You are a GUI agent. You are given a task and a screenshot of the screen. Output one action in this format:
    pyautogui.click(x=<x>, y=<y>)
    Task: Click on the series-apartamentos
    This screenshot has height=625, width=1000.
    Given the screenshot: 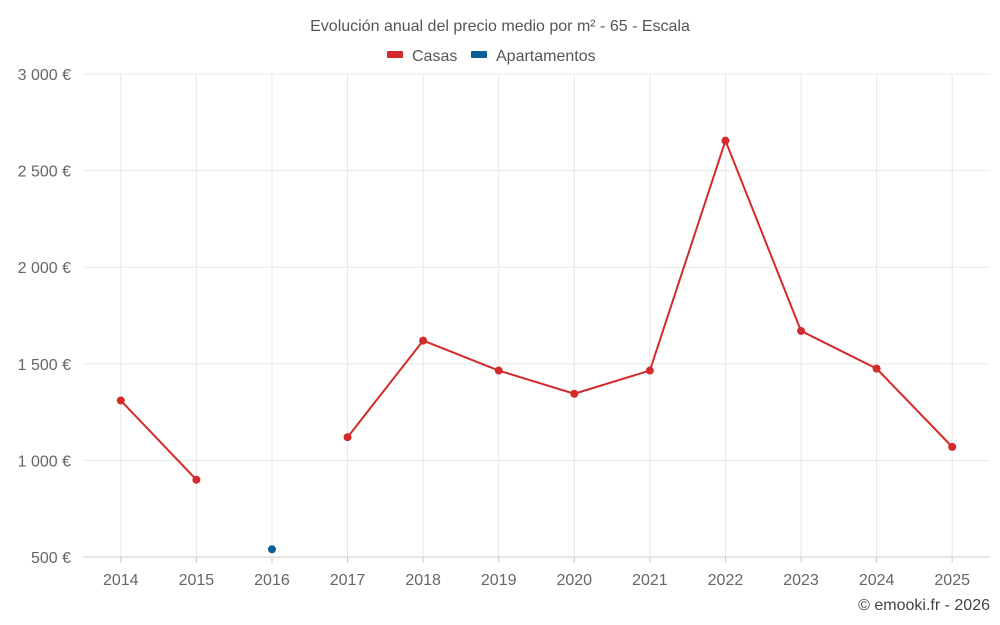 What is the action you would take?
    pyautogui.click(x=271, y=549)
    